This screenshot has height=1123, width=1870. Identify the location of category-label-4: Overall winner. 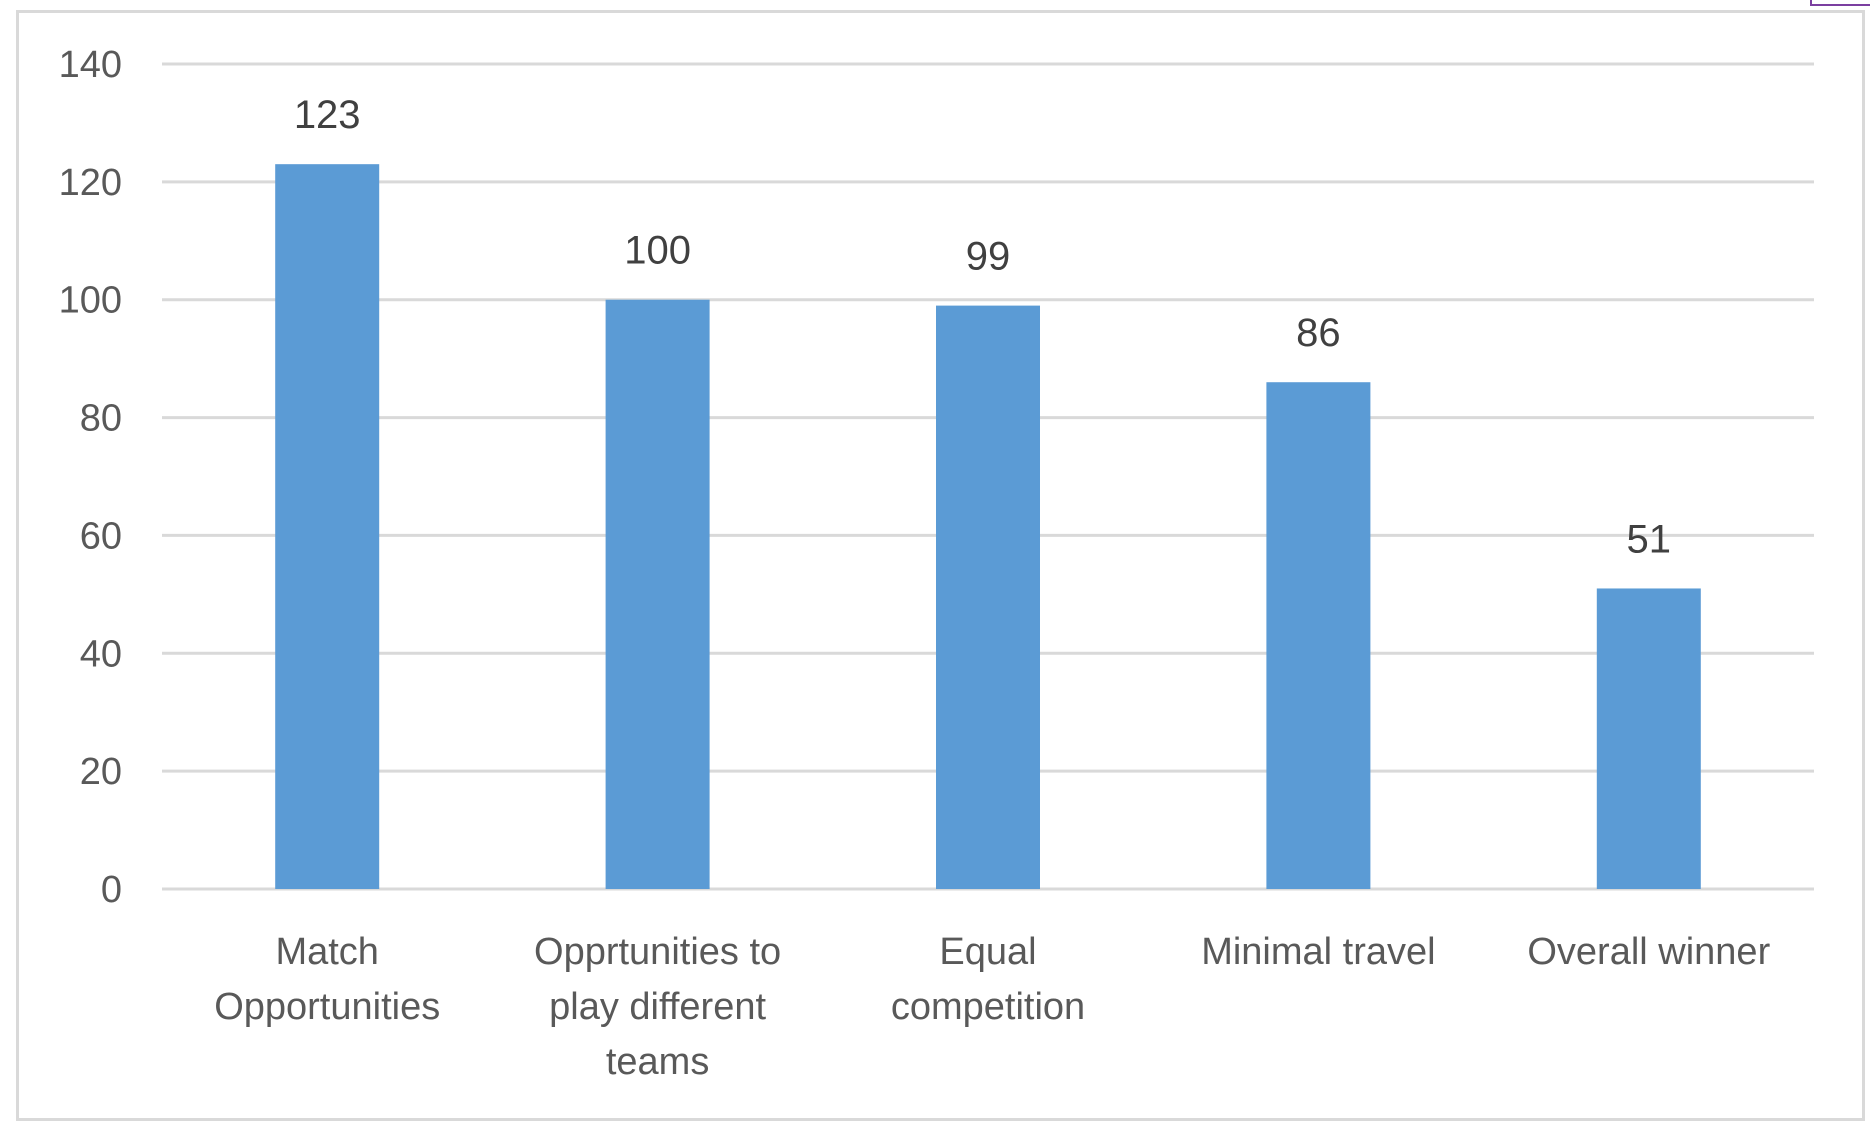
(1648, 952).